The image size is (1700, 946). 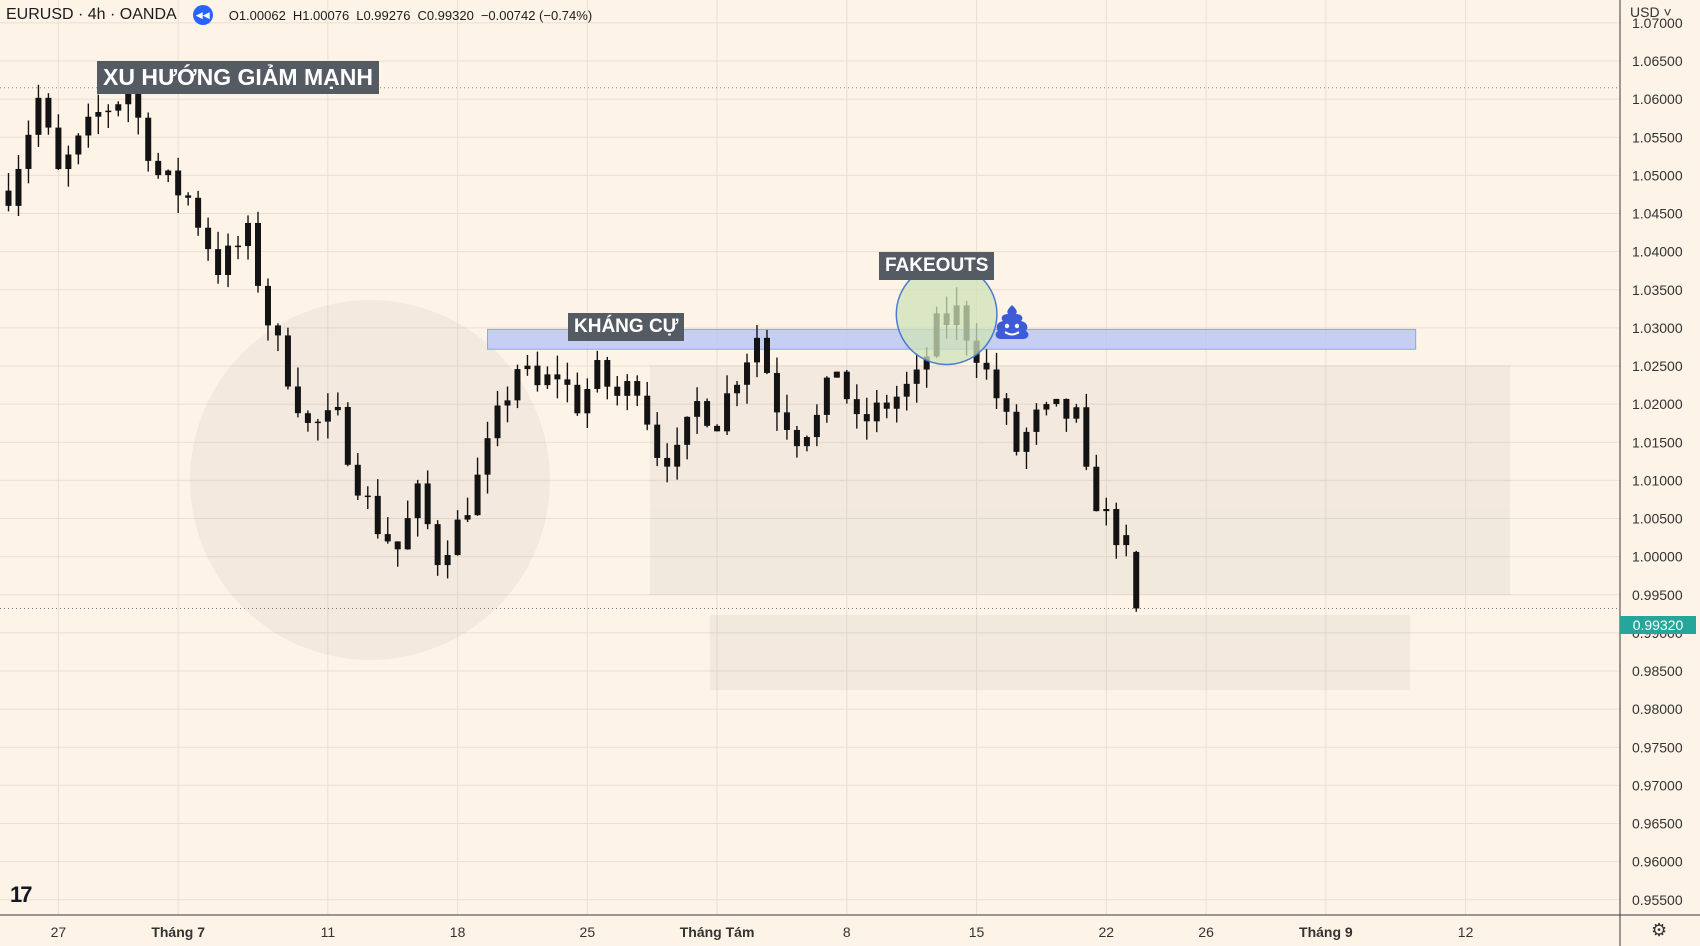 What do you see at coordinates (1657, 61) in the screenshot?
I see `price-tick-label: 1.06500` at bounding box center [1657, 61].